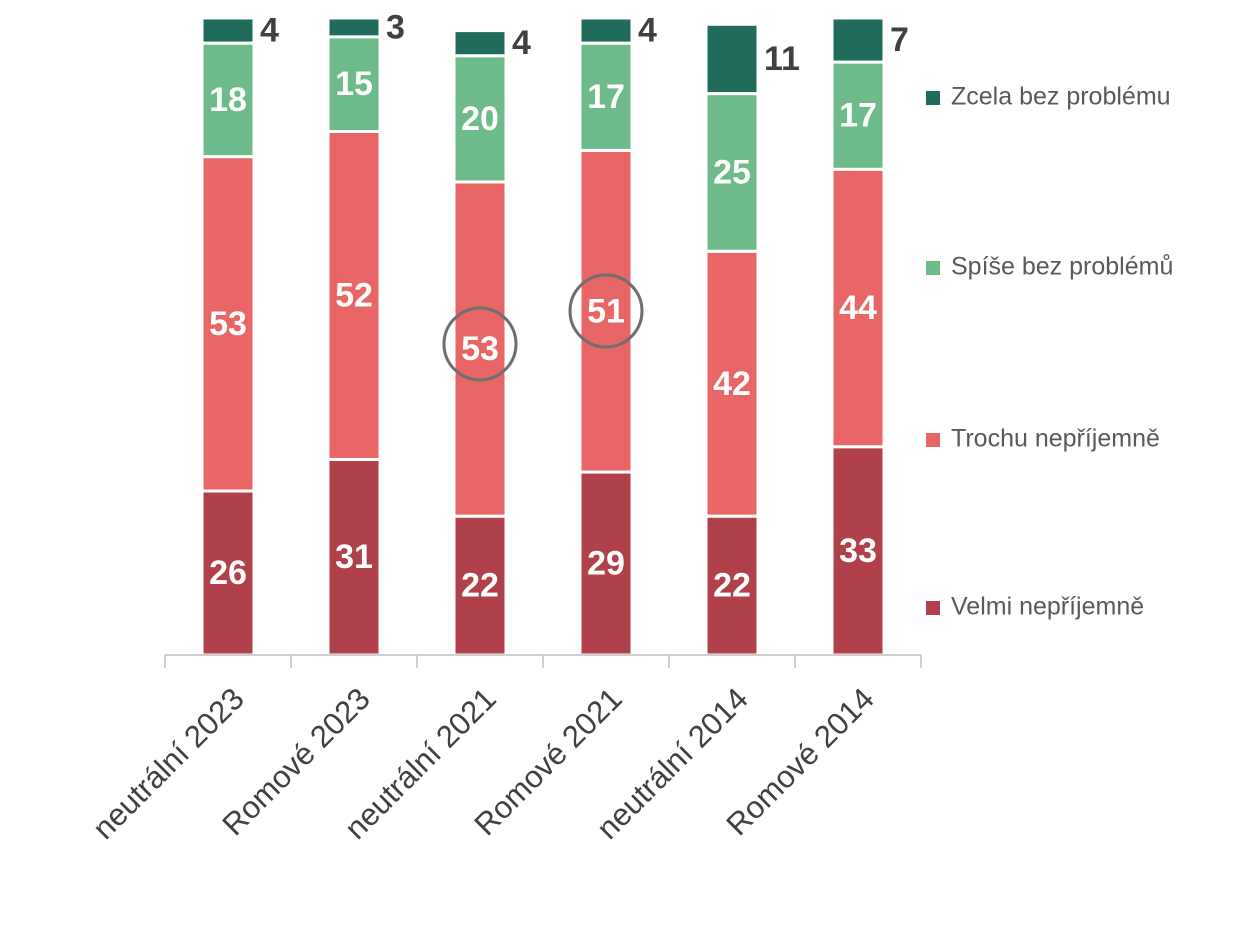  I want to click on value-label: 44, so click(858, 308).